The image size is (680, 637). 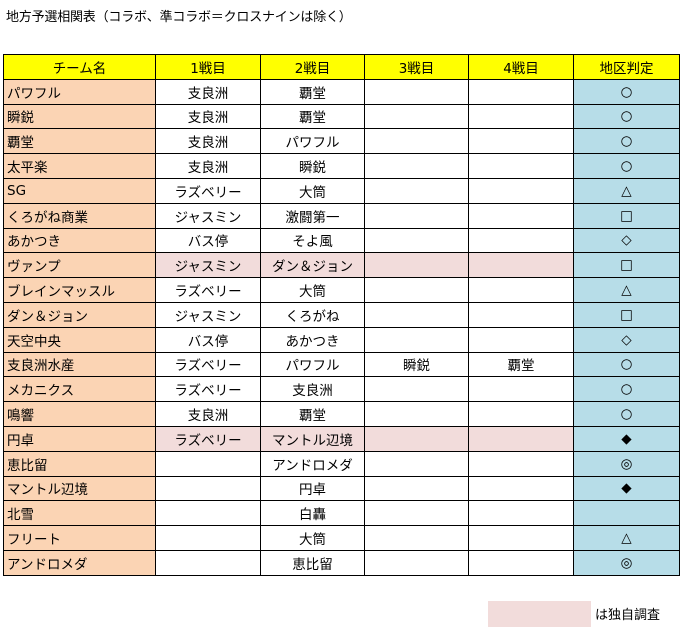 I want to click on table-row: パワフル 支良洲 覇堂 ○, so click(x=341, y=91).